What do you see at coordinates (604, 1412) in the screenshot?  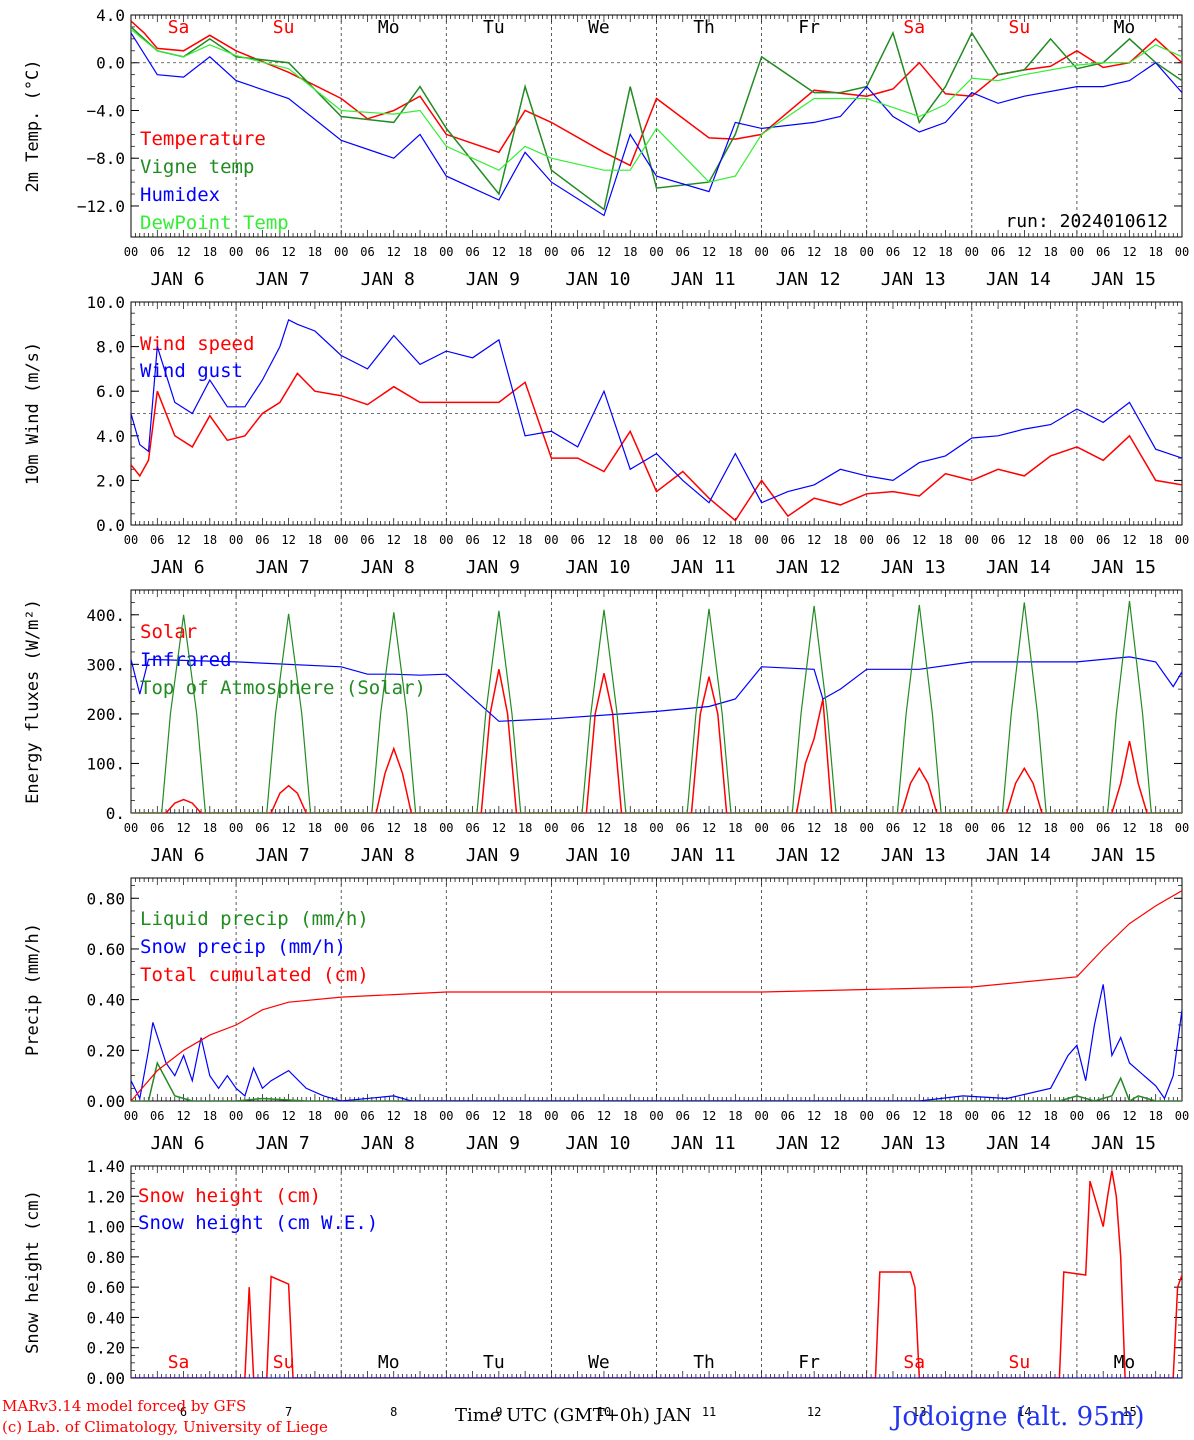 I see `x-day-label: 10` at bounding box center [604, 1412].